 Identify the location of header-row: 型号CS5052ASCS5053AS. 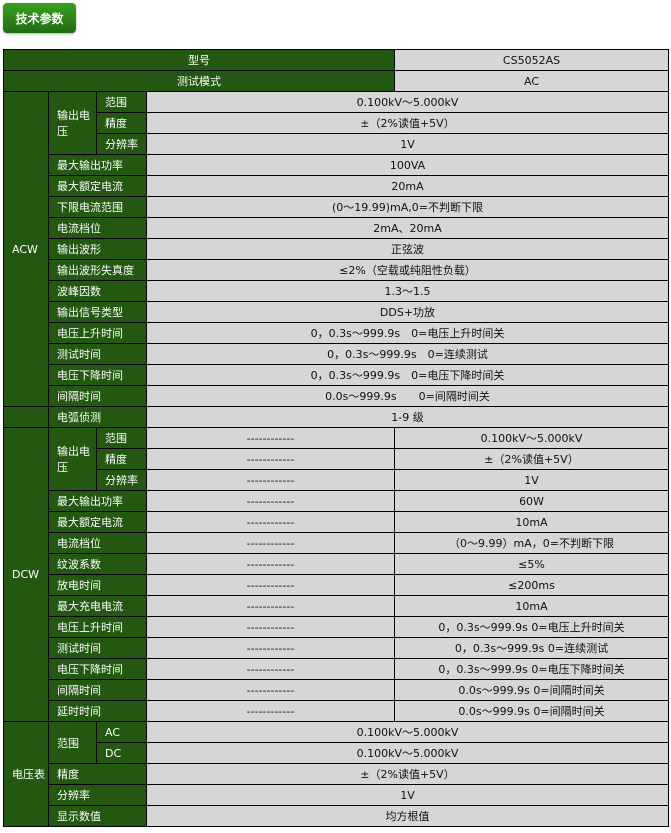
(336, 60).